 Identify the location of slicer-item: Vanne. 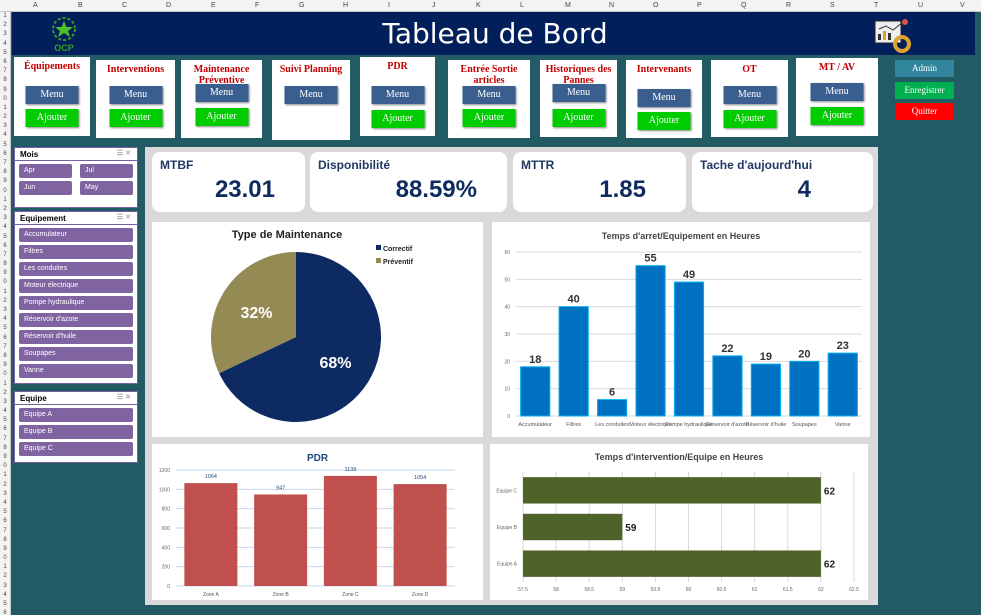
(76, 371).